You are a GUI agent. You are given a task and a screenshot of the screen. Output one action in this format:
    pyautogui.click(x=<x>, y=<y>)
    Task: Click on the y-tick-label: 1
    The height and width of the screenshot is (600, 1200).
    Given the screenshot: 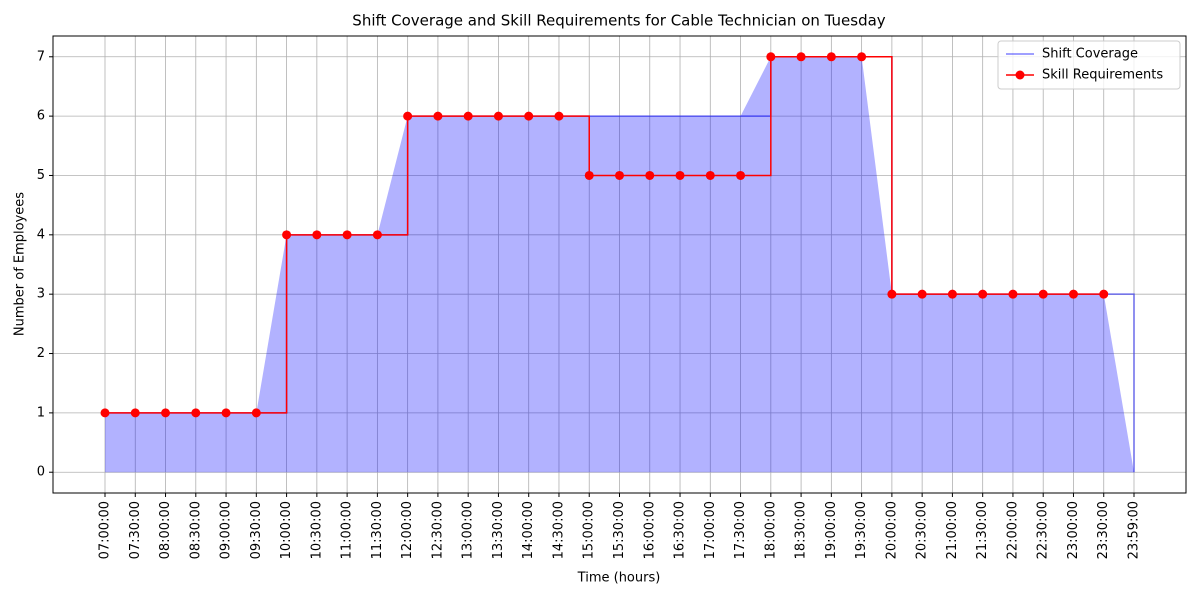 What is the action you would take?
    pyautogui.click(x=41, y=412)
    